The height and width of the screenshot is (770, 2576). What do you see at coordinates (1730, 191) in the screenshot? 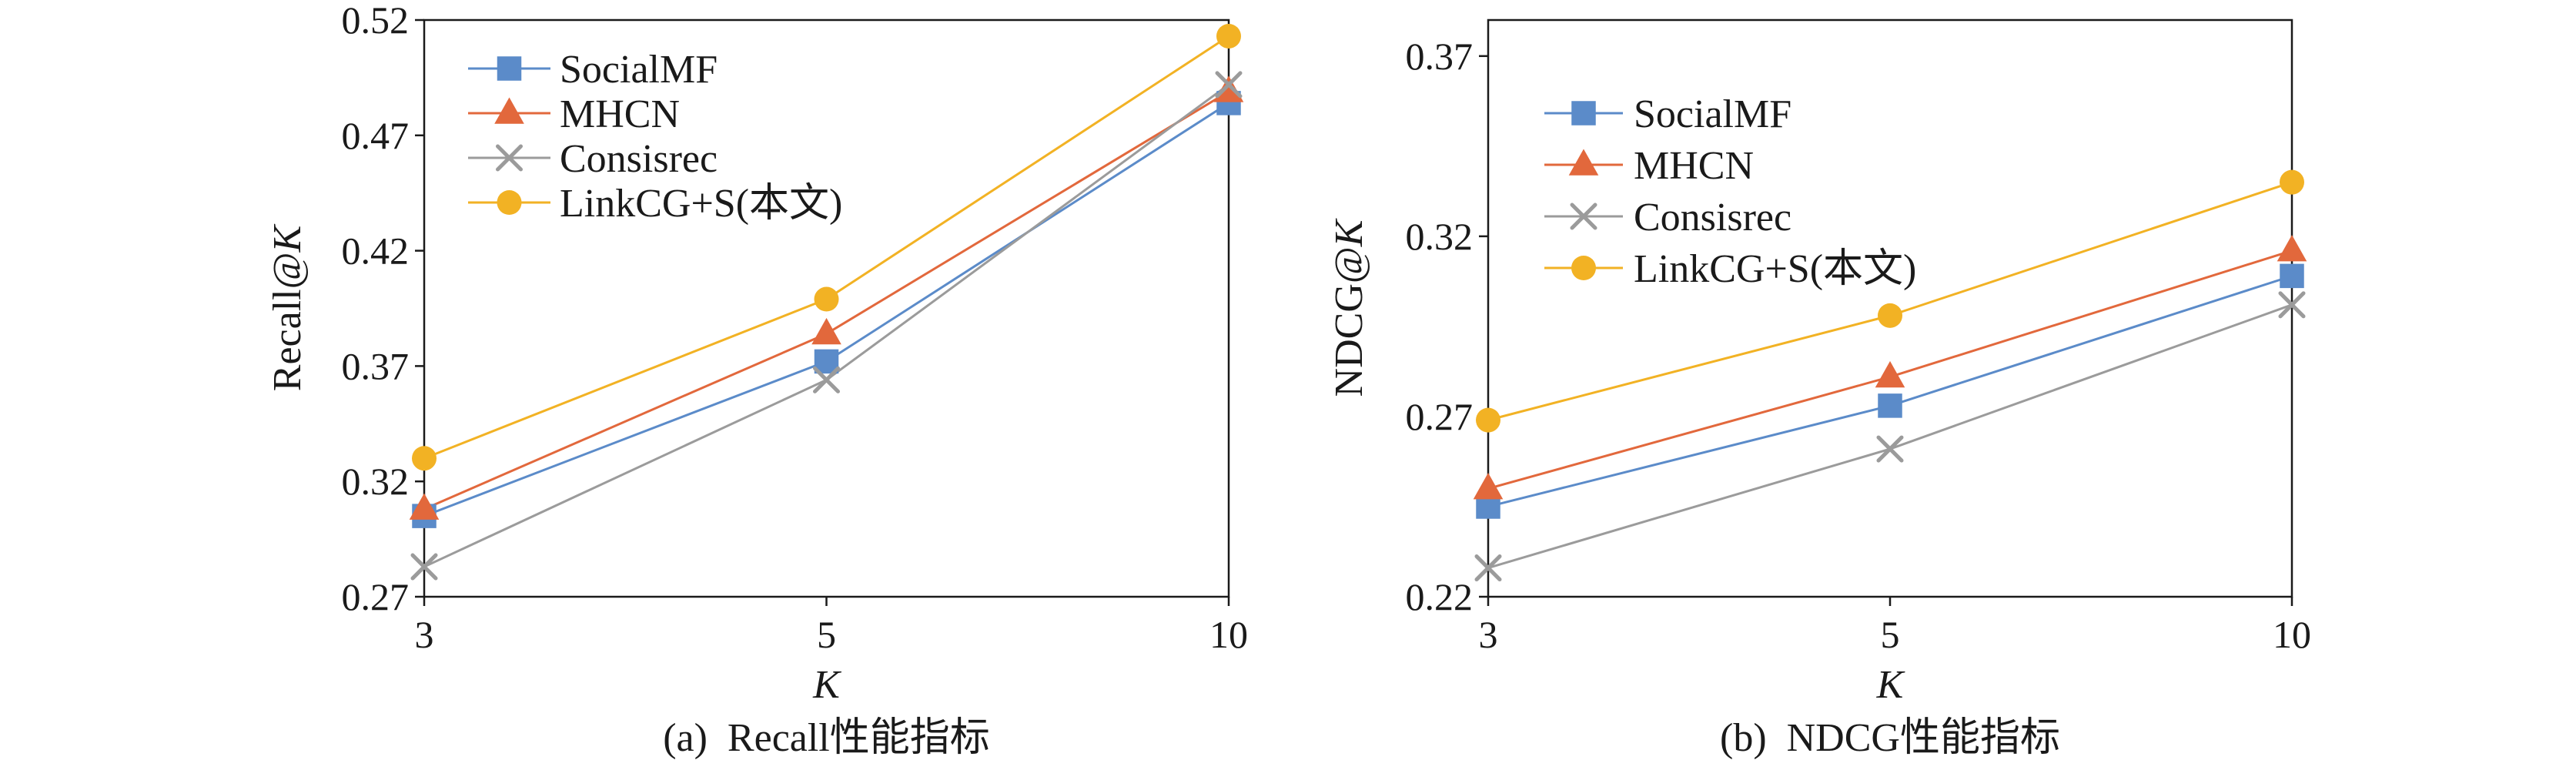
I see `legend: SocialMF MHCN Consisrec LinkCG+S(本文)` at bounding box center [1730, 191].